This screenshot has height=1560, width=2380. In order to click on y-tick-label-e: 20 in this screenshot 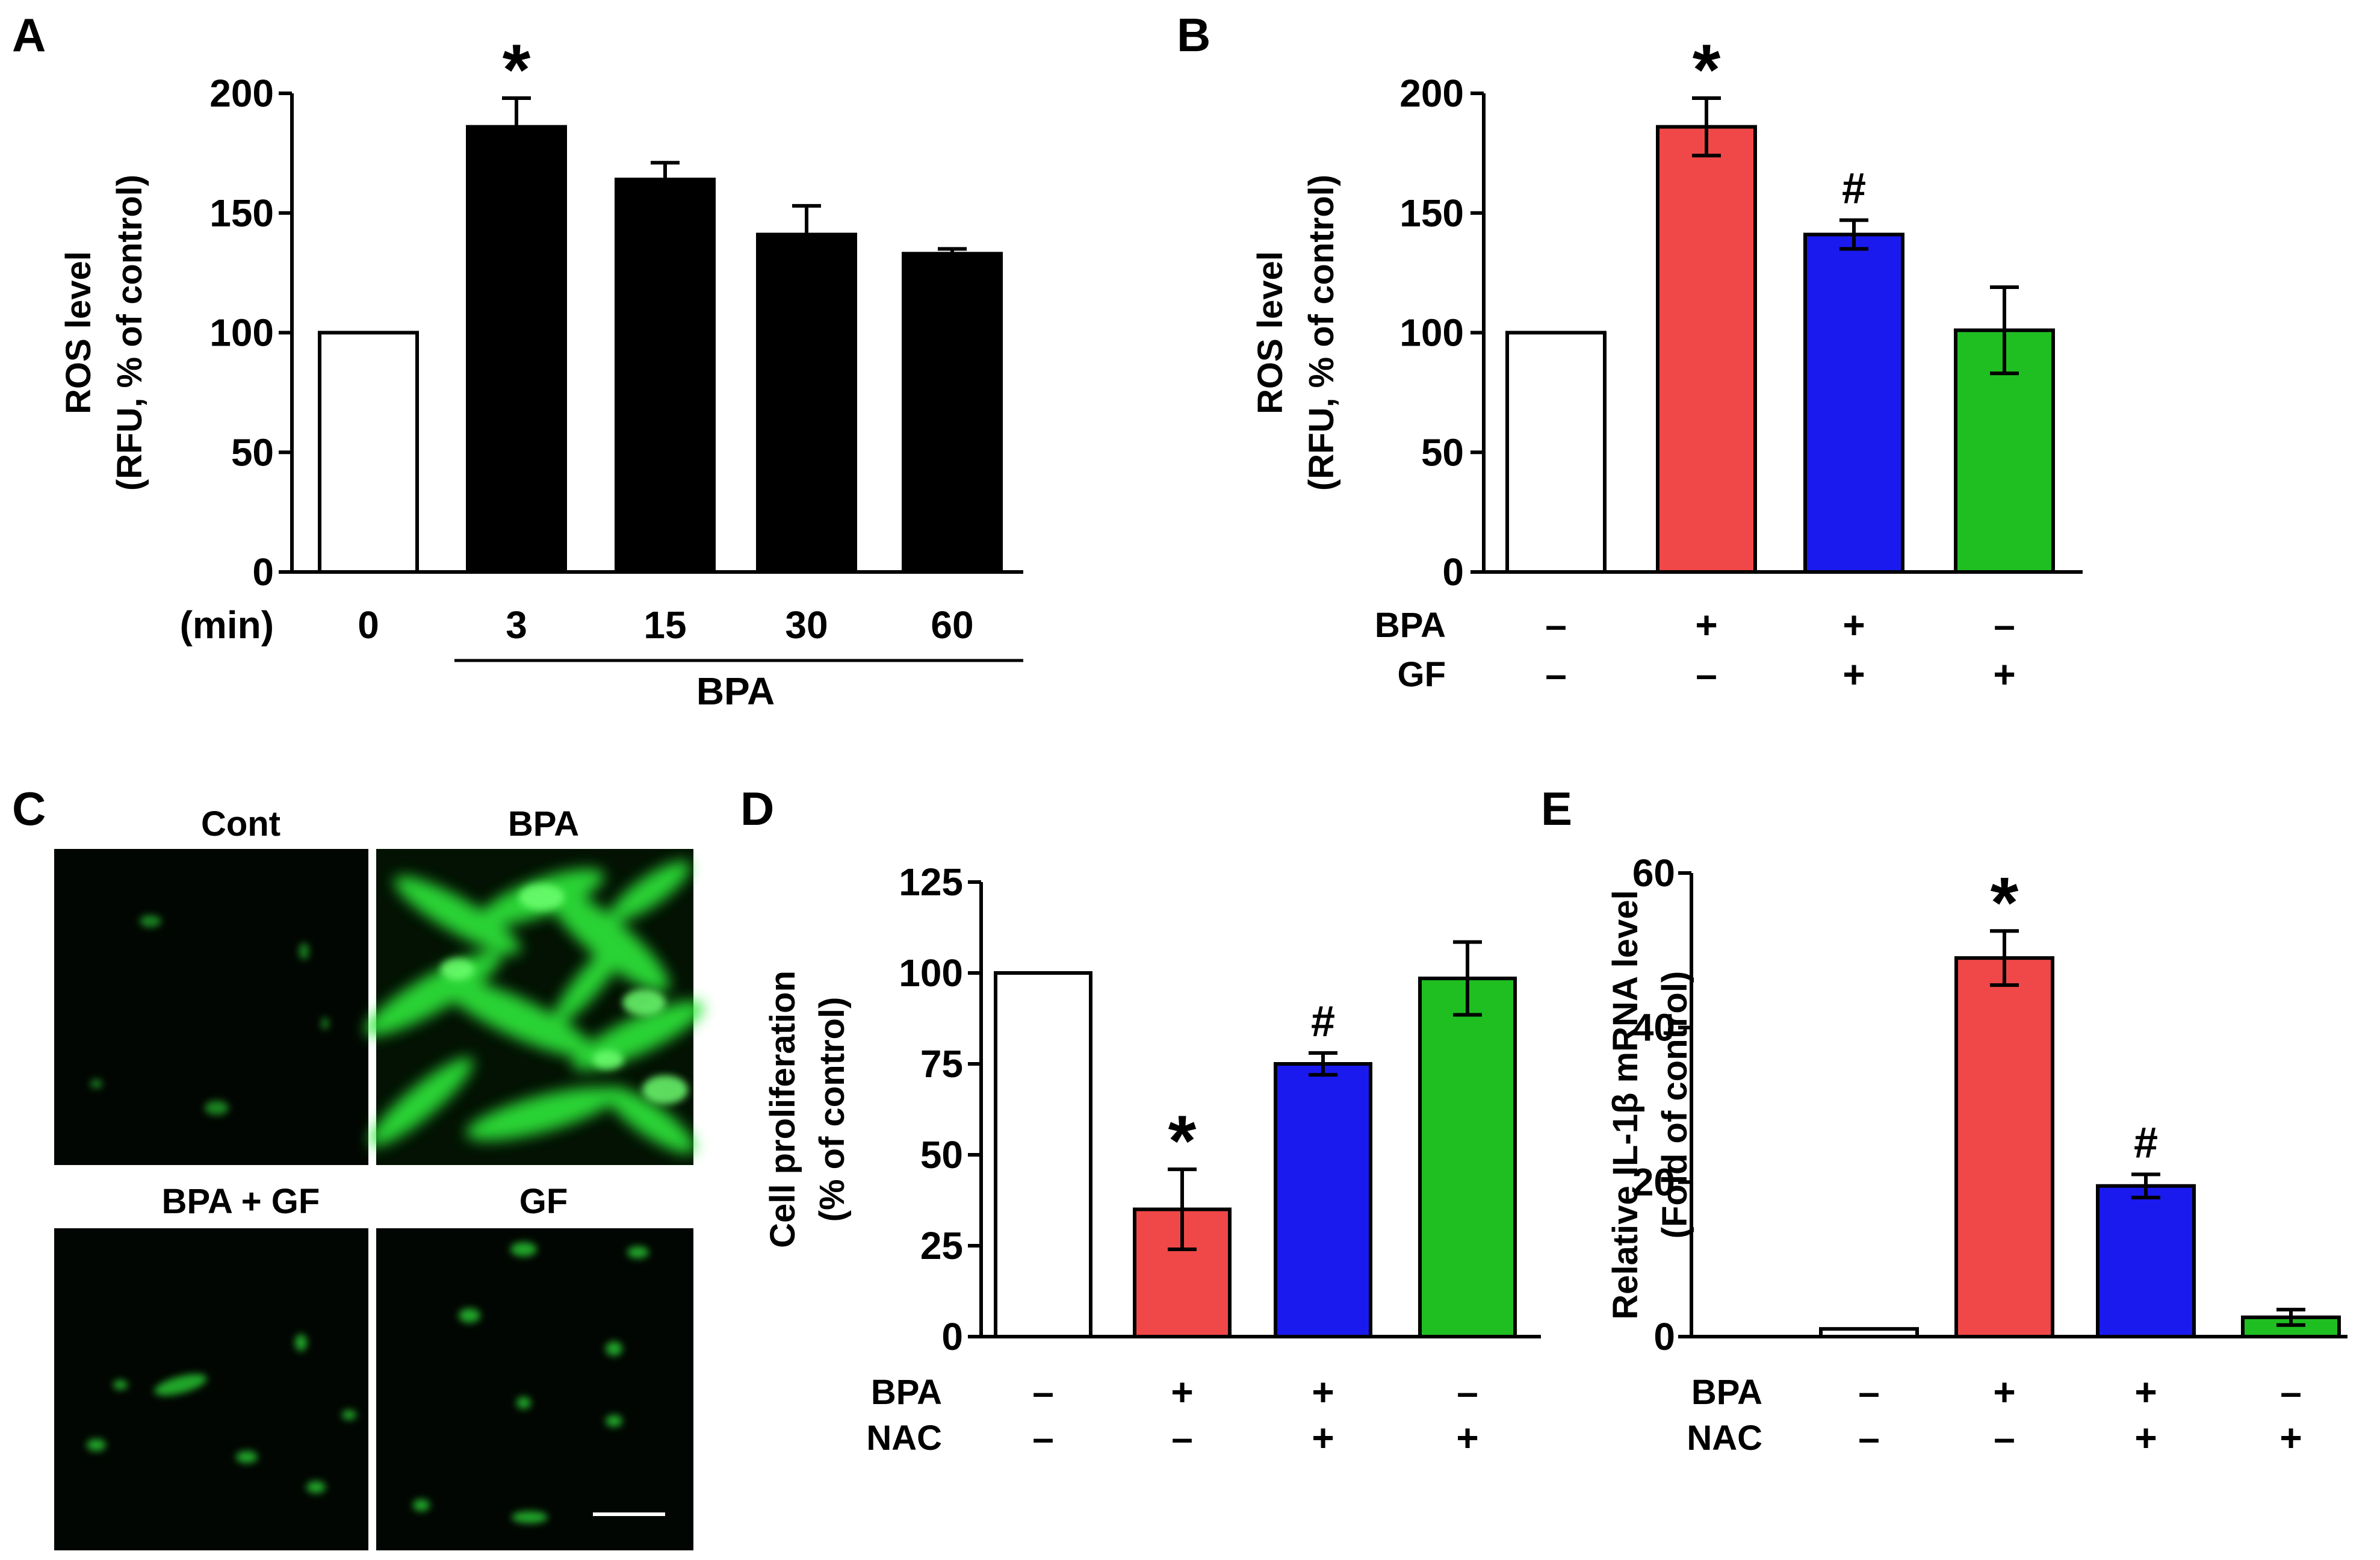, I will do `click(1653, 1182)`.